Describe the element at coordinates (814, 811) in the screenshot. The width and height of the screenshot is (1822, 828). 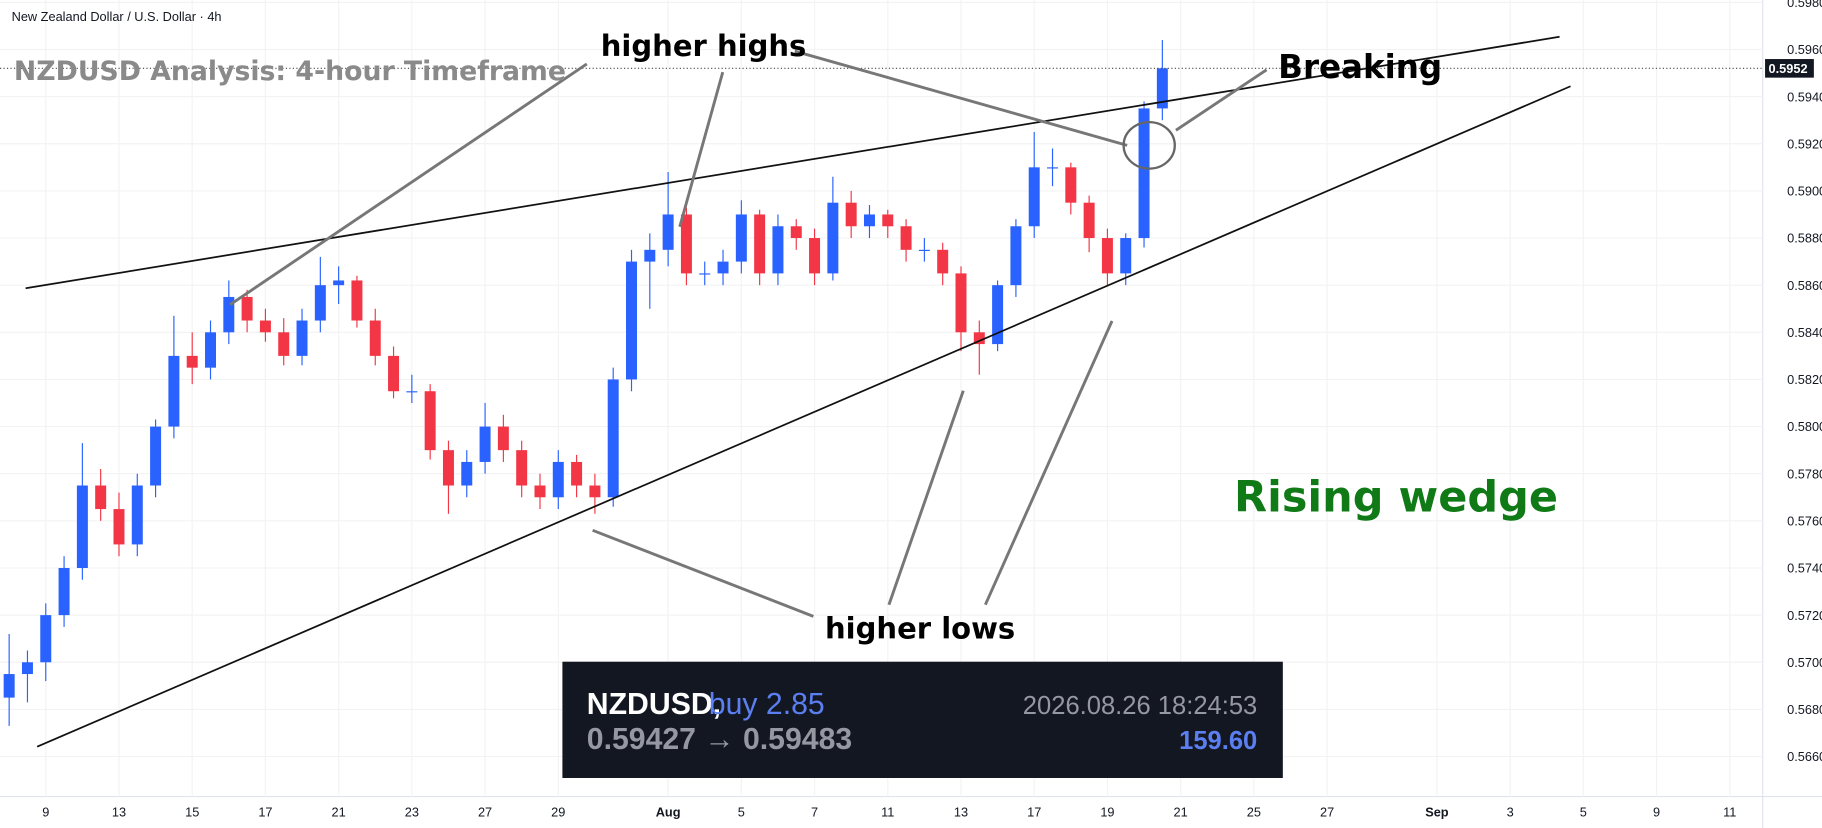
I see `x-tick-label: 7` at that location.